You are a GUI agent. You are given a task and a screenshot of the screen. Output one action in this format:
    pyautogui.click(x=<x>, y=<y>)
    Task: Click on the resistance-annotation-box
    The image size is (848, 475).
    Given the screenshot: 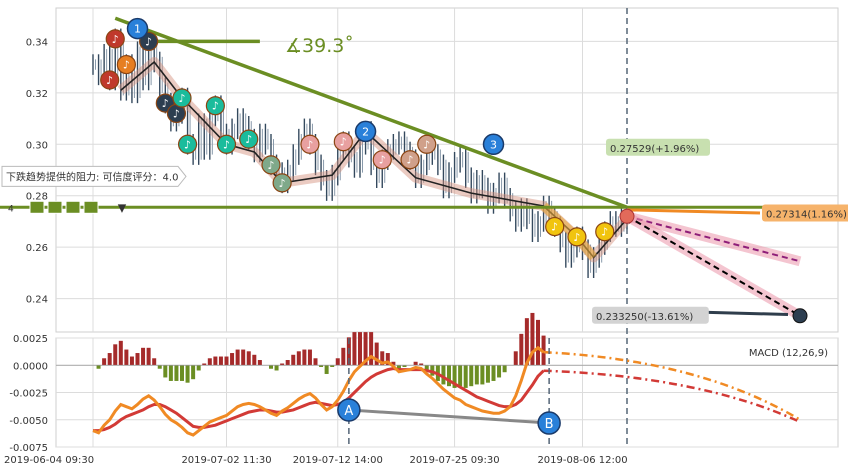 What is the action you would take?
    pyautogui.click(x=94, y=176)
    